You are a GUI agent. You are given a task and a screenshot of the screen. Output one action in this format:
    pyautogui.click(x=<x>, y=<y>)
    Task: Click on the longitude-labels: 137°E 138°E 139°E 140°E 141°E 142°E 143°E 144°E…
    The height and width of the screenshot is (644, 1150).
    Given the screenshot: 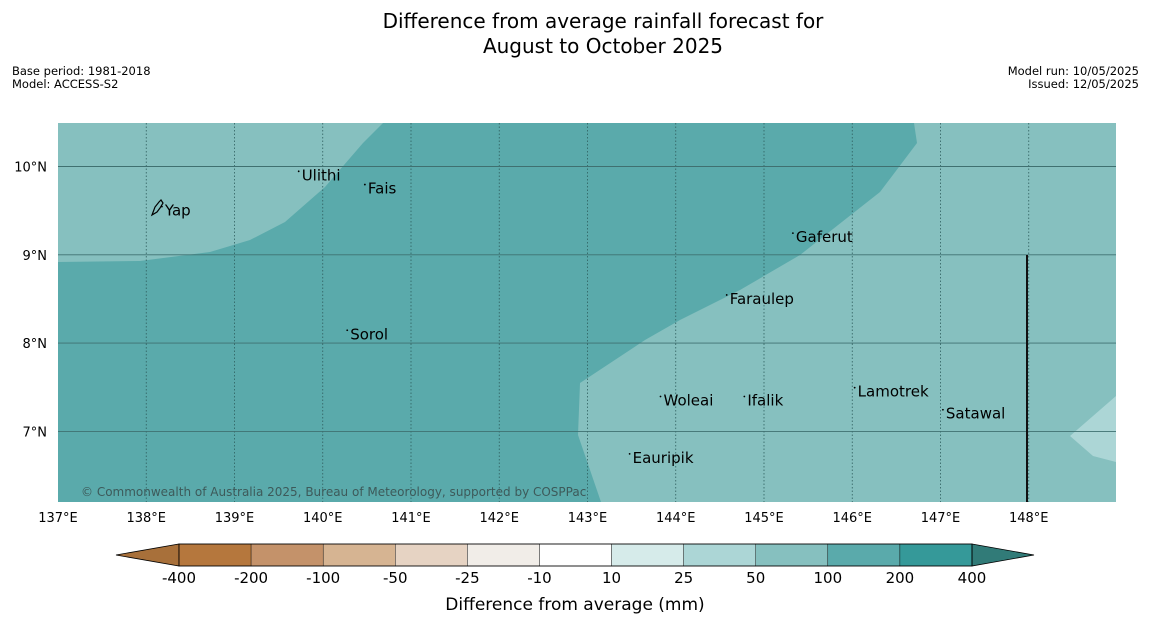 What is the action you would take?
    pyautogui.click(x=543, y=518)
    